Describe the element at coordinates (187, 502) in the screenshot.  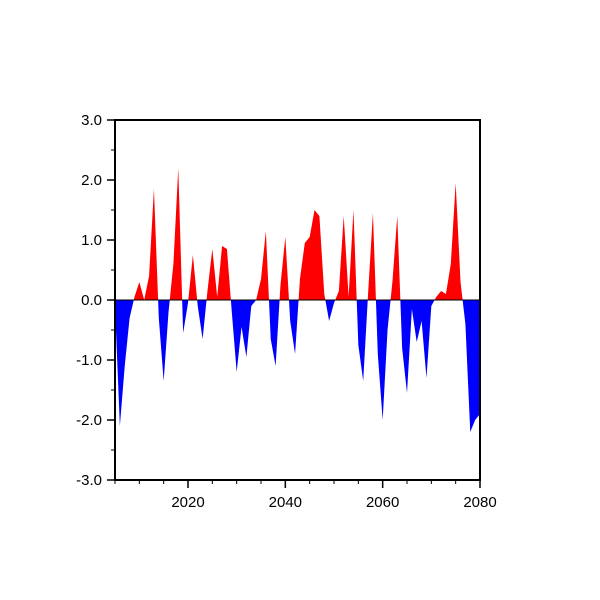
I see `x-tick-label: 2020` at that location.